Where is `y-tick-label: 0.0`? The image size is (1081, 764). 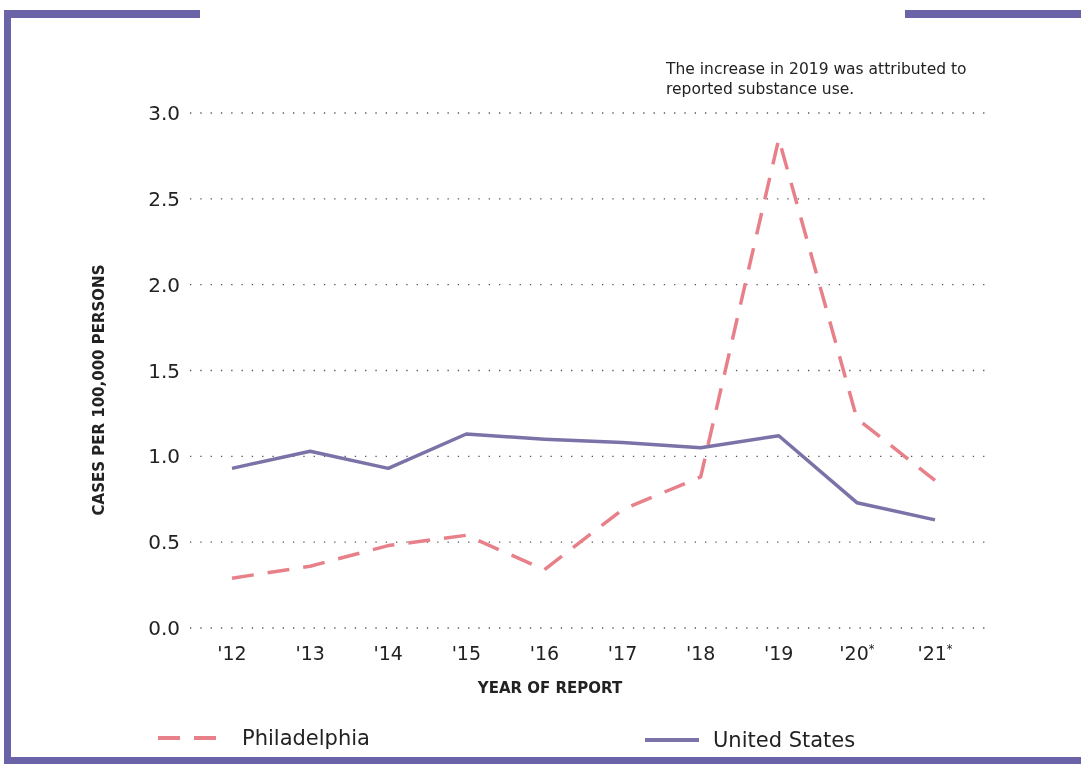 y-tick-label: 0.0 is located at coordinates (164, 628).